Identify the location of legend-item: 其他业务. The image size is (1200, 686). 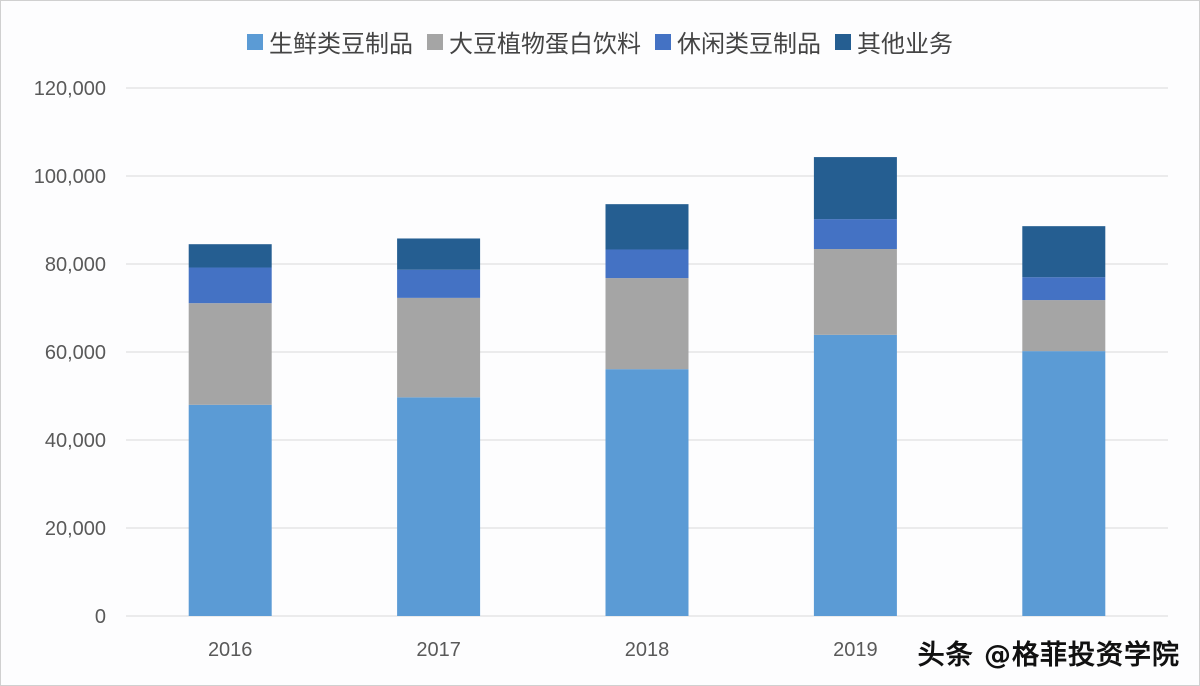
(894, 41).